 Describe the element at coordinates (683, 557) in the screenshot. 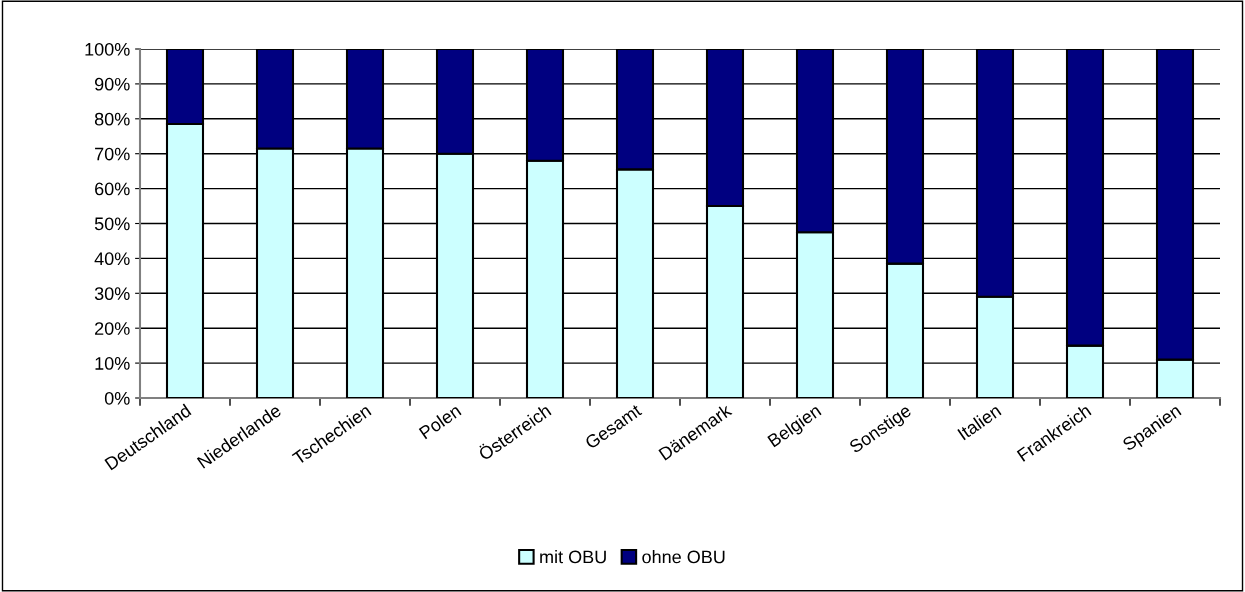

I see `legend-label: ohne OBU` at that location.